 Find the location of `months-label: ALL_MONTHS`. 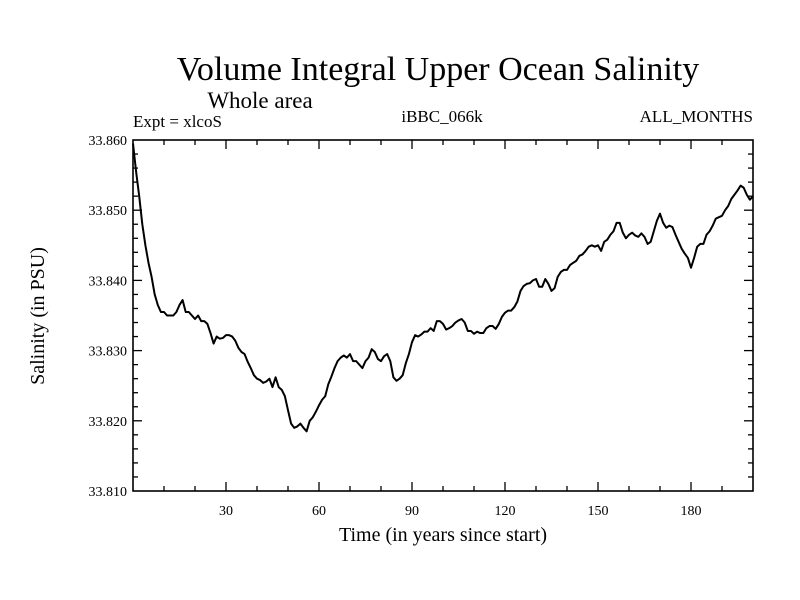

months-label: ALL_MONTHS is located at coordinates (696, 116).